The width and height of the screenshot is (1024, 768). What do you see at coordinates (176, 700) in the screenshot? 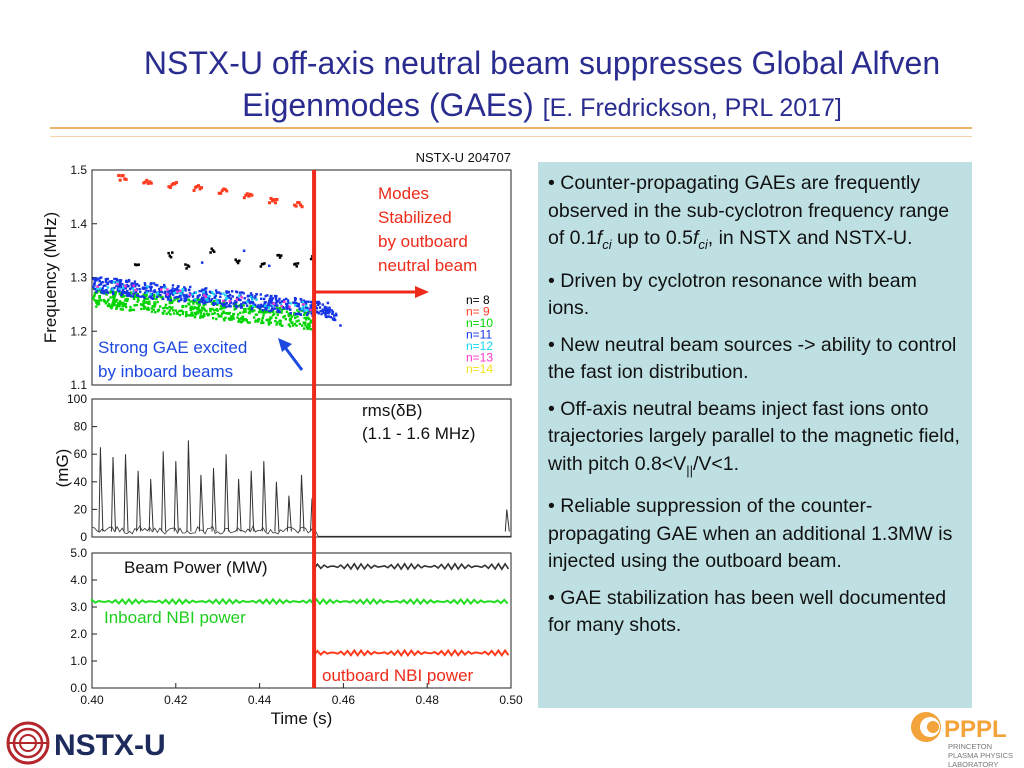
I see `panel3-xtick: 0.42` at bounding box center [176, 700].